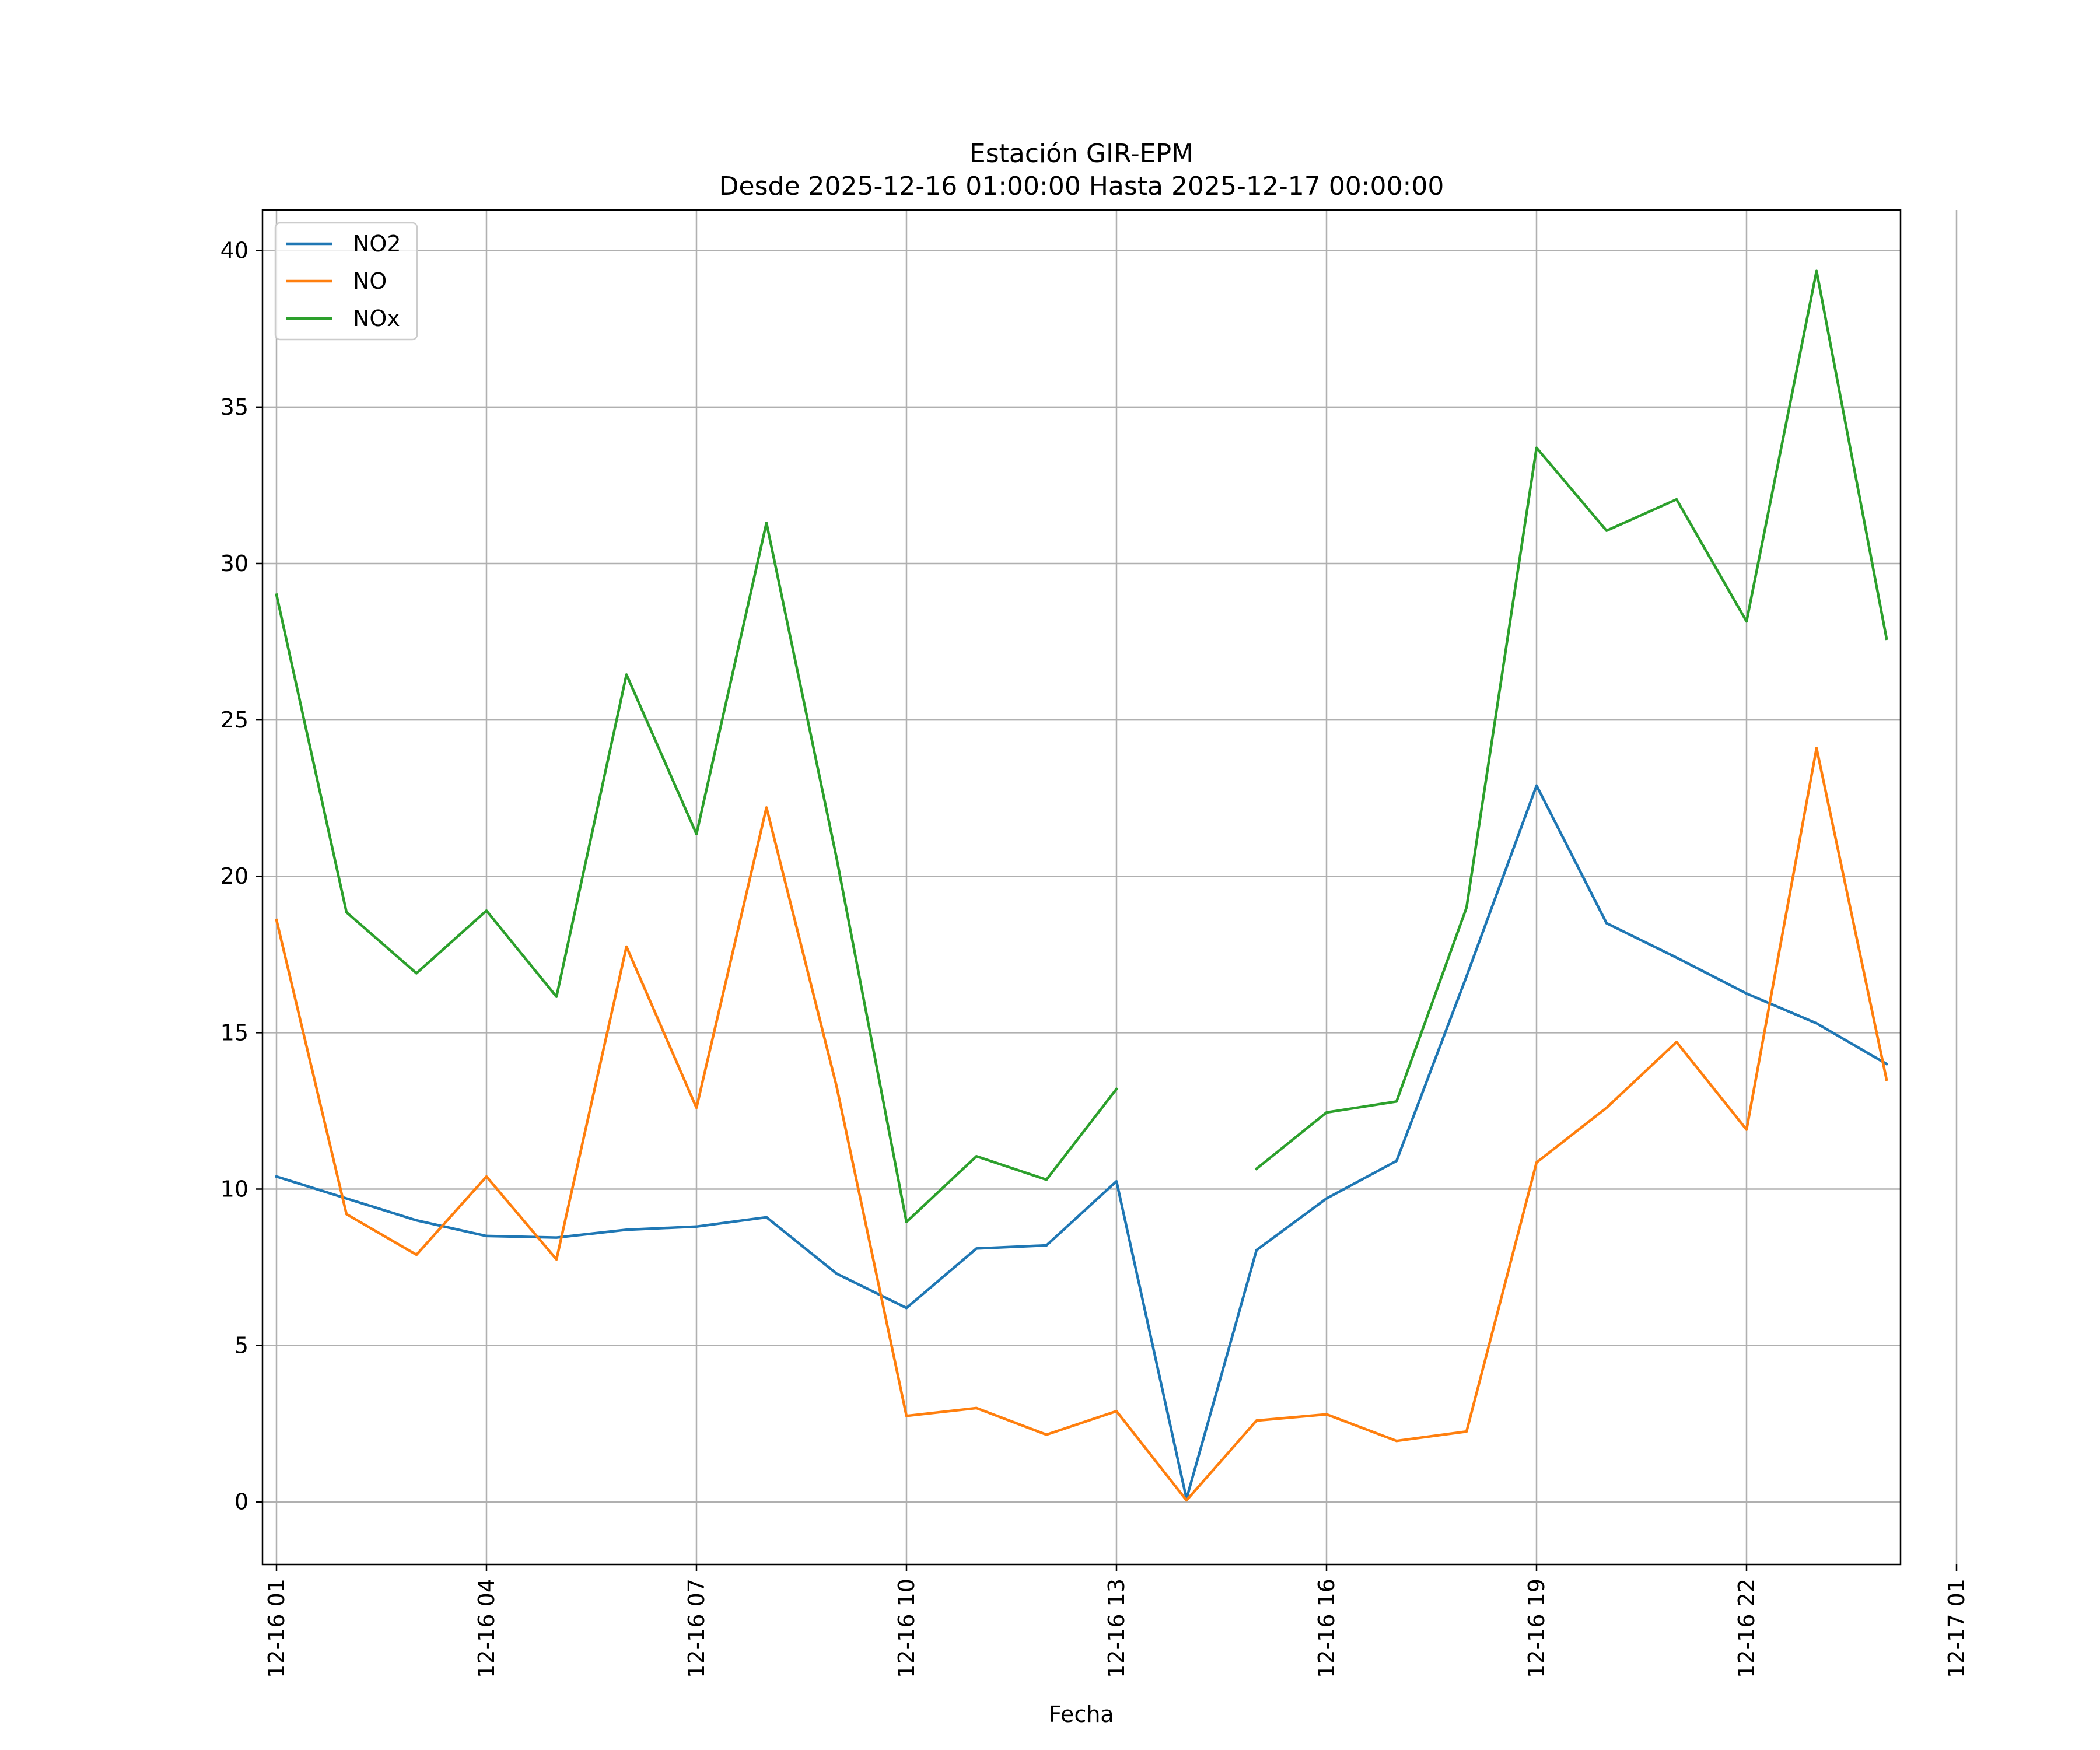 This screenshot has width=2100, height=1750. What do you see at coordinates (343, 318) in the screenshot?
I see `legend-item-nox: NOx` at bounding box center [343, 318].